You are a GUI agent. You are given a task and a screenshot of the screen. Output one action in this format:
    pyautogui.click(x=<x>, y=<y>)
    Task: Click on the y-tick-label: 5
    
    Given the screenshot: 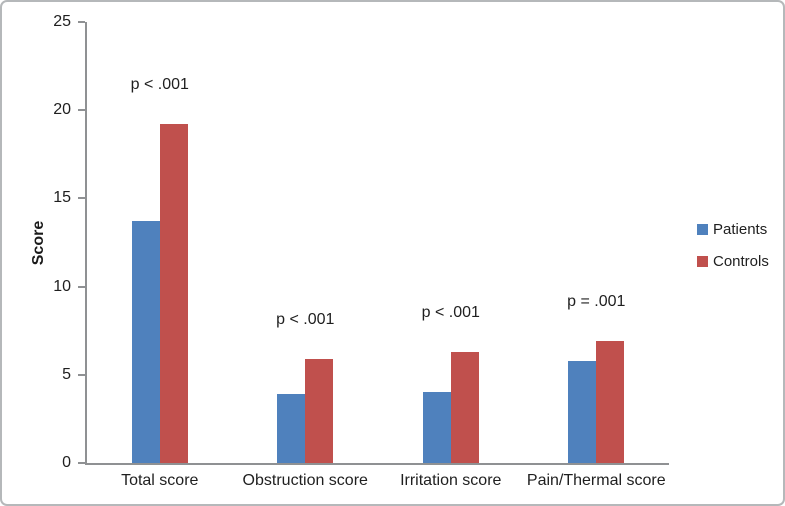 What is the action you would take?
    pyautogui.click(x=66, y=374)
    